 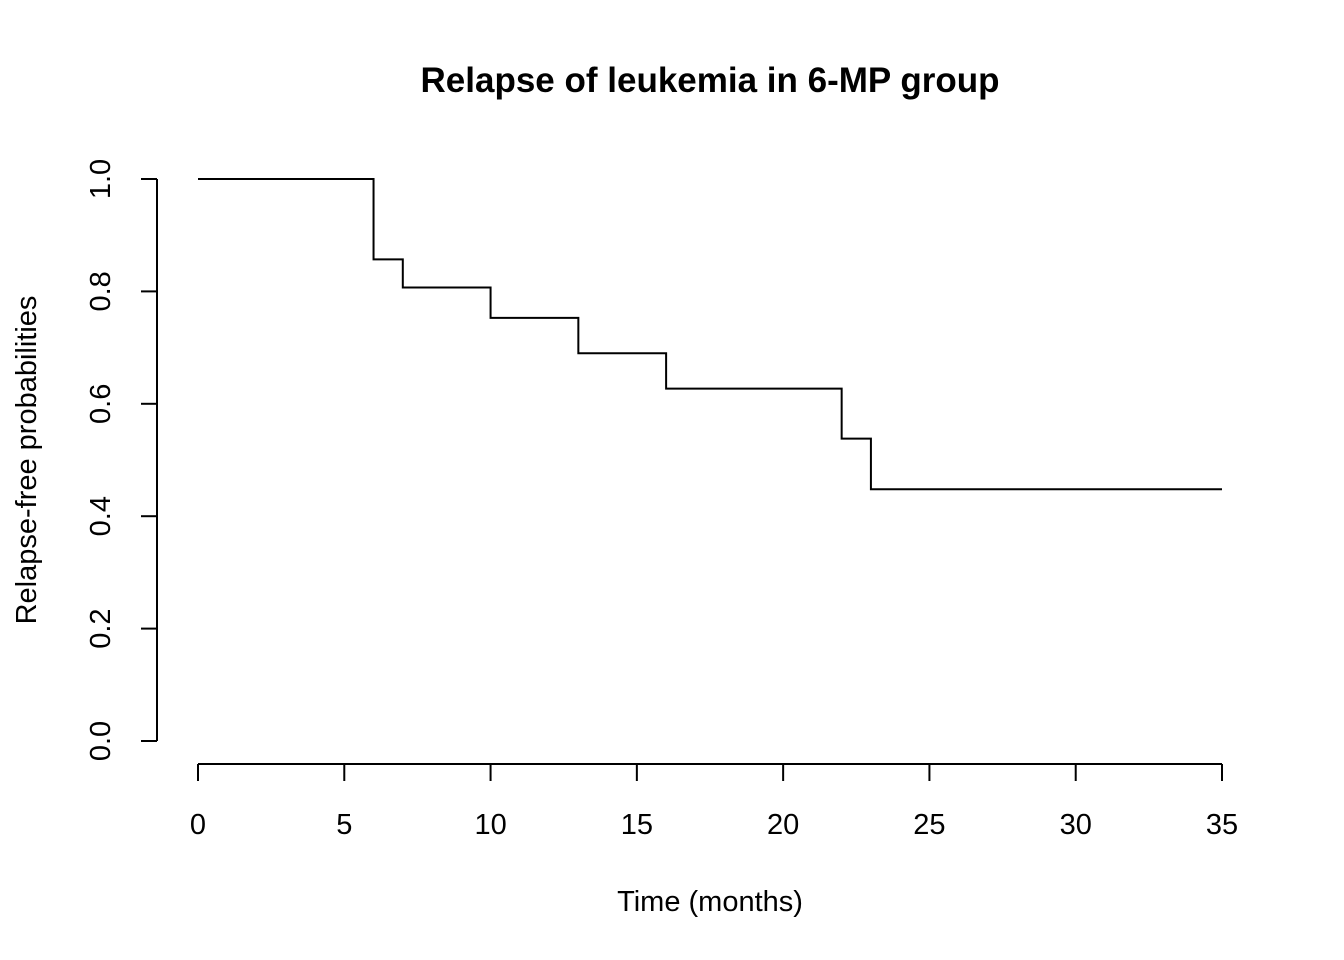 I want to click on x-tick-label: 0, so click(x=198, y=825).